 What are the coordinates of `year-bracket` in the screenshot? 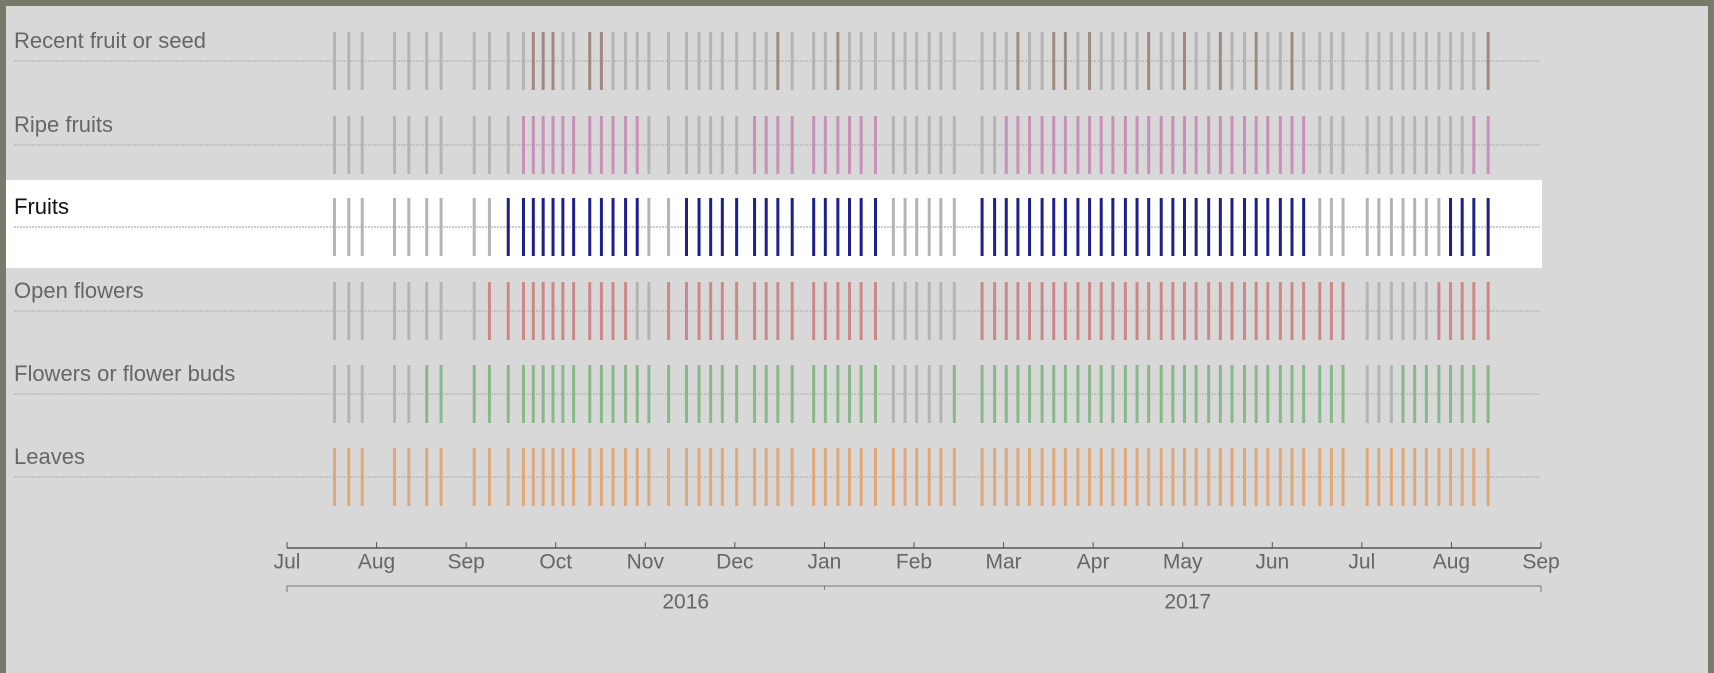 It's located at (914, 588).